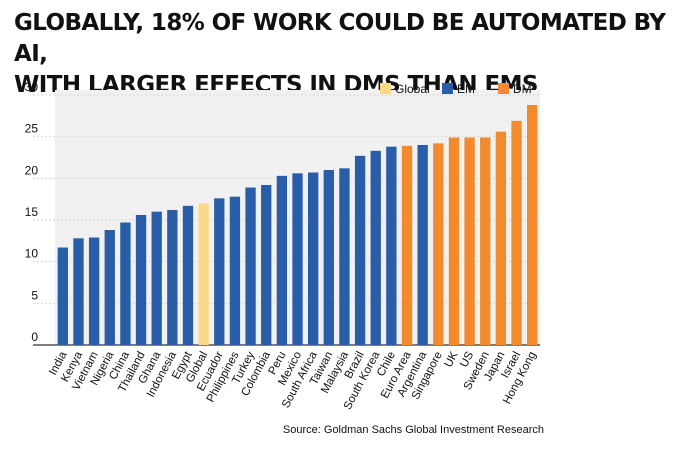 The height and width of the screenshot is (456, 694). I want to click on y-axis-ticks: 0 5 10 15 20 25 30, so click(32, 212).